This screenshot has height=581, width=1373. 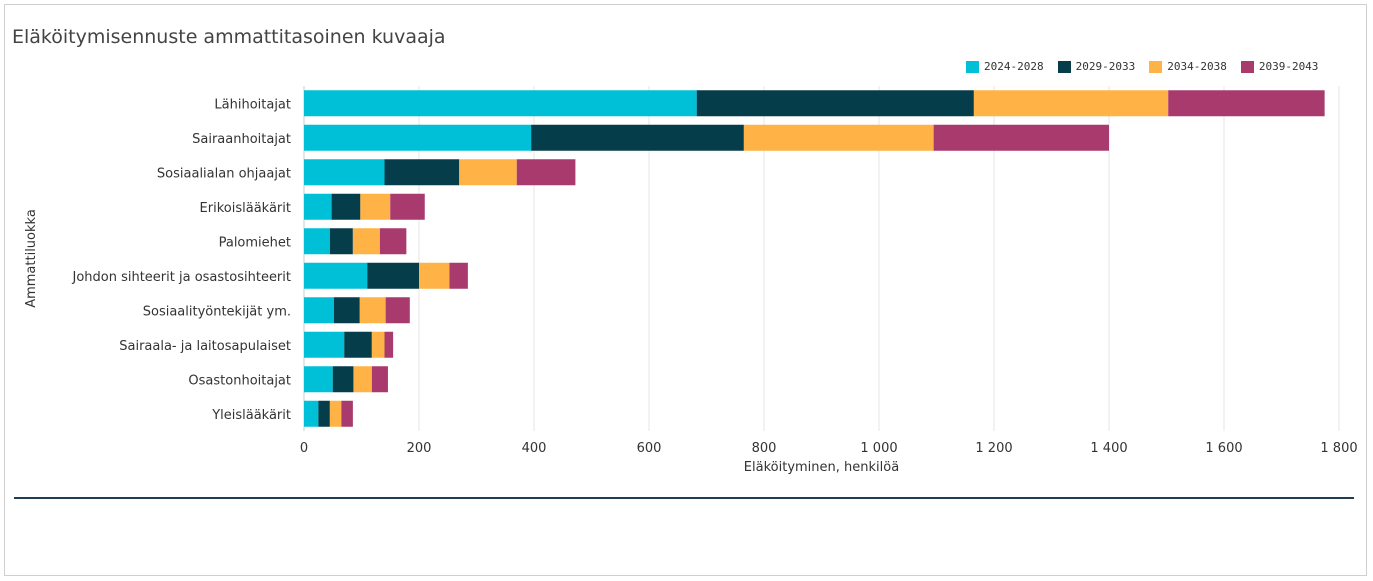 I want to click on legend-item: 2024-2028, so click(x=1005, y=66).